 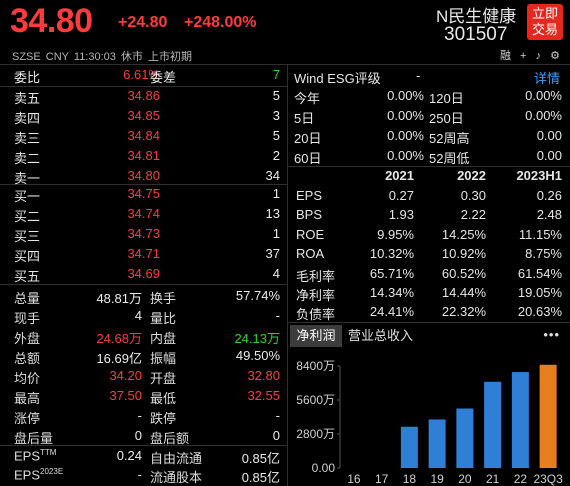 What do you see at coordinates (551, 334) in the screenshot?
I see `more-icon: •••` at bounding box center [551, 334].